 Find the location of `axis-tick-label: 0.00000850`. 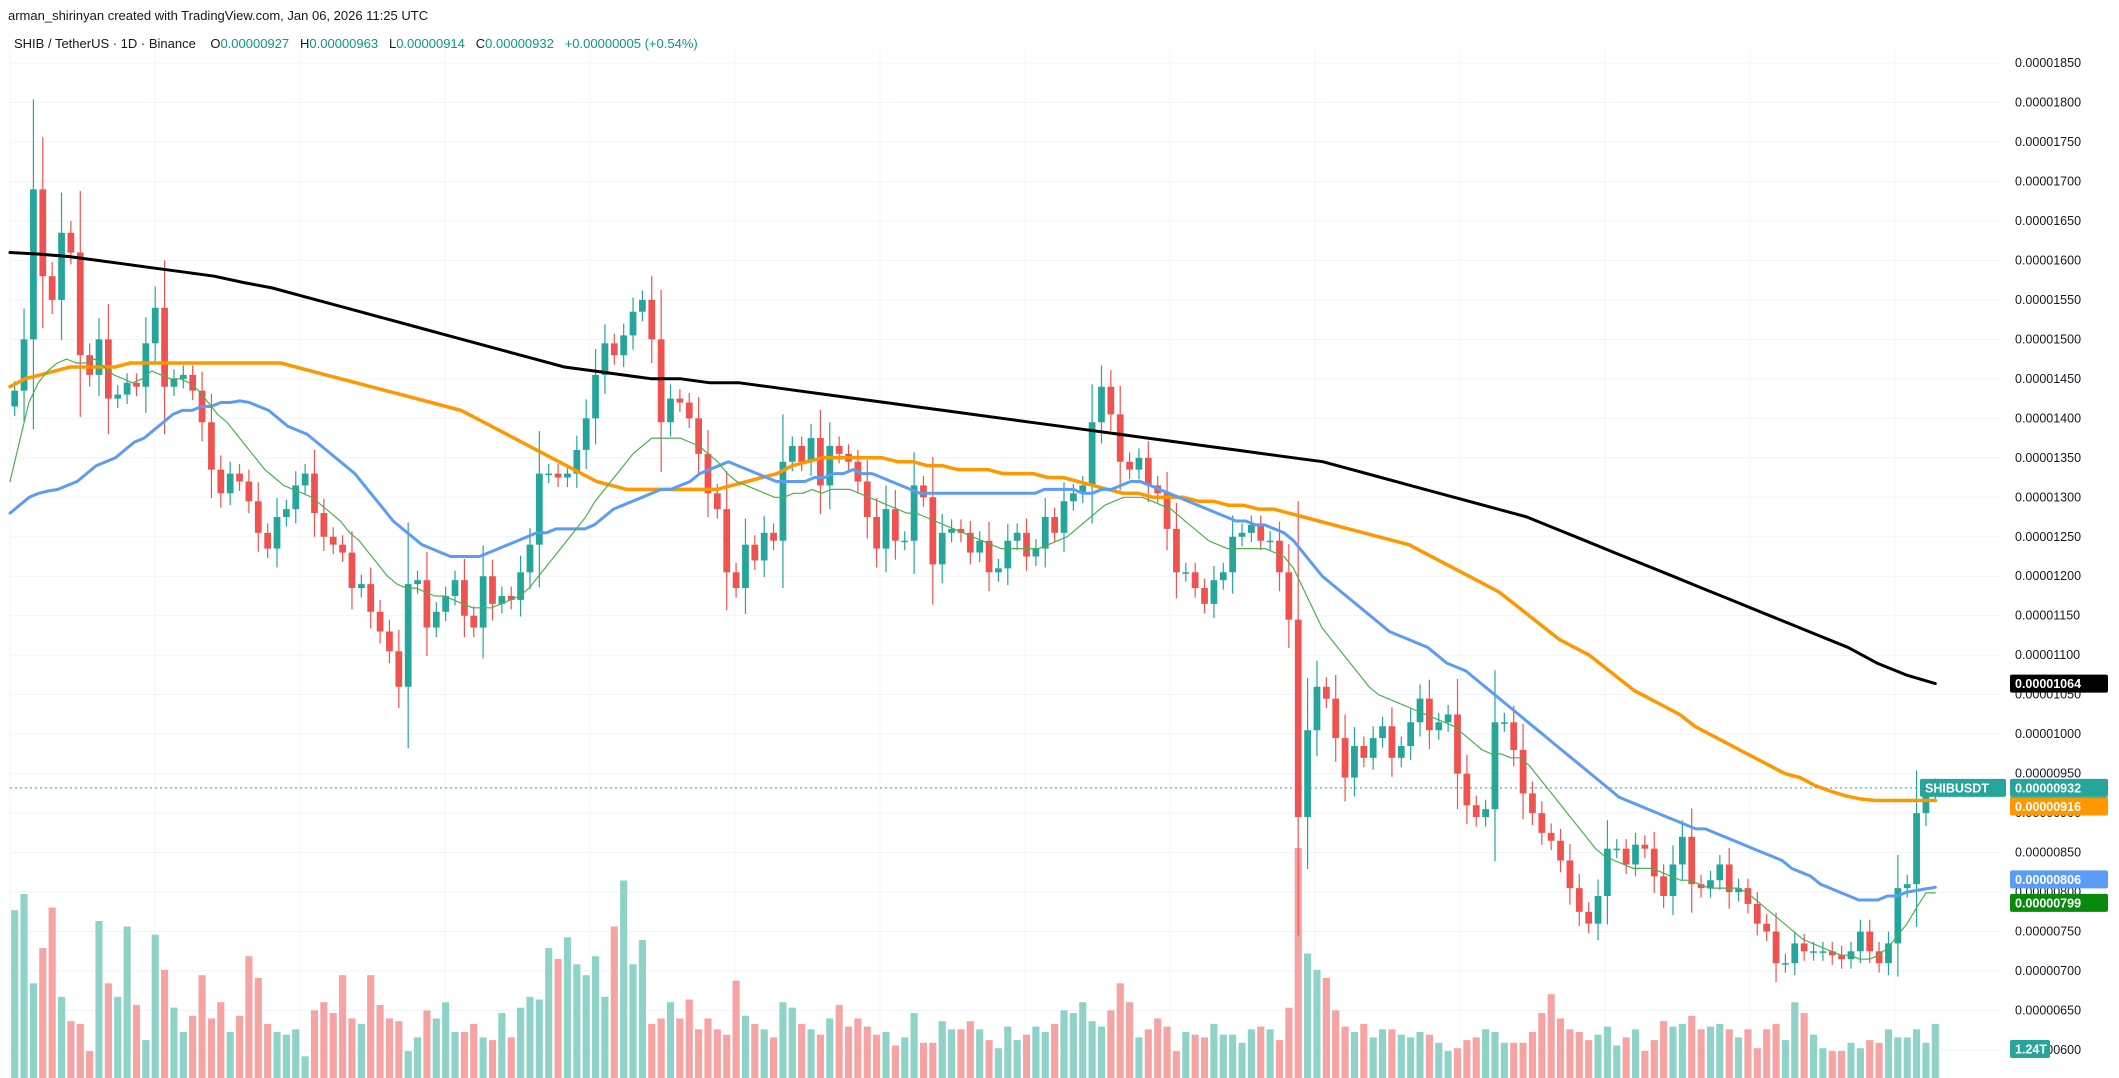

axis-tick-label: 0.00000850 is located at coordinates (2048, 853).